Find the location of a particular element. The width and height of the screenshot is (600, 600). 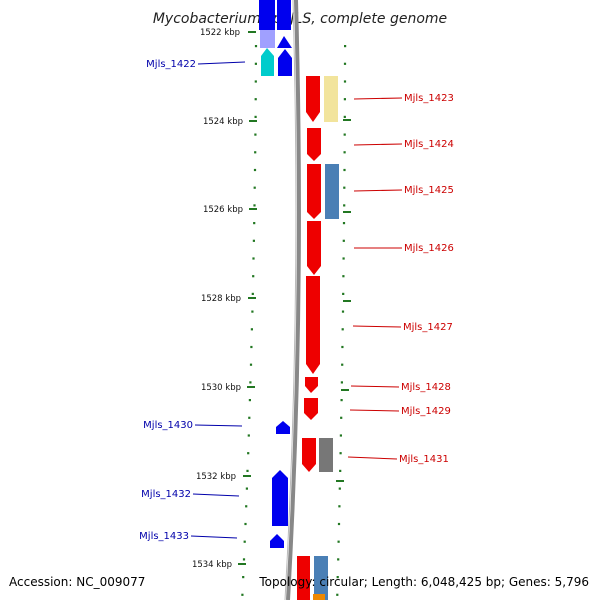

left-gene-labels: Mjls_1422 Mjls_1430 Mjls_1432 Mjls_1433 is located at coordinates (192, 300).